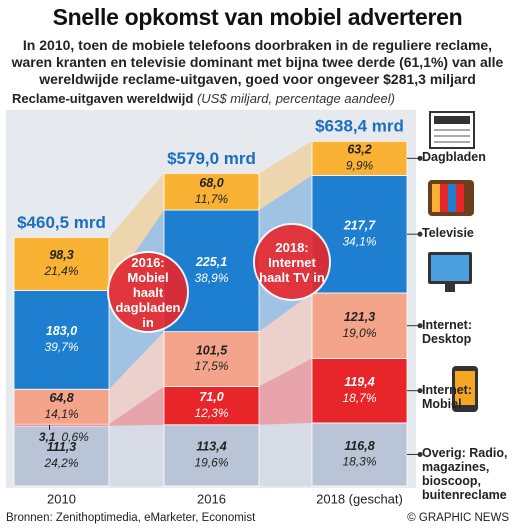 The image size is (515, 531). I want to click on value-label: 217,7, so click(359, 225).